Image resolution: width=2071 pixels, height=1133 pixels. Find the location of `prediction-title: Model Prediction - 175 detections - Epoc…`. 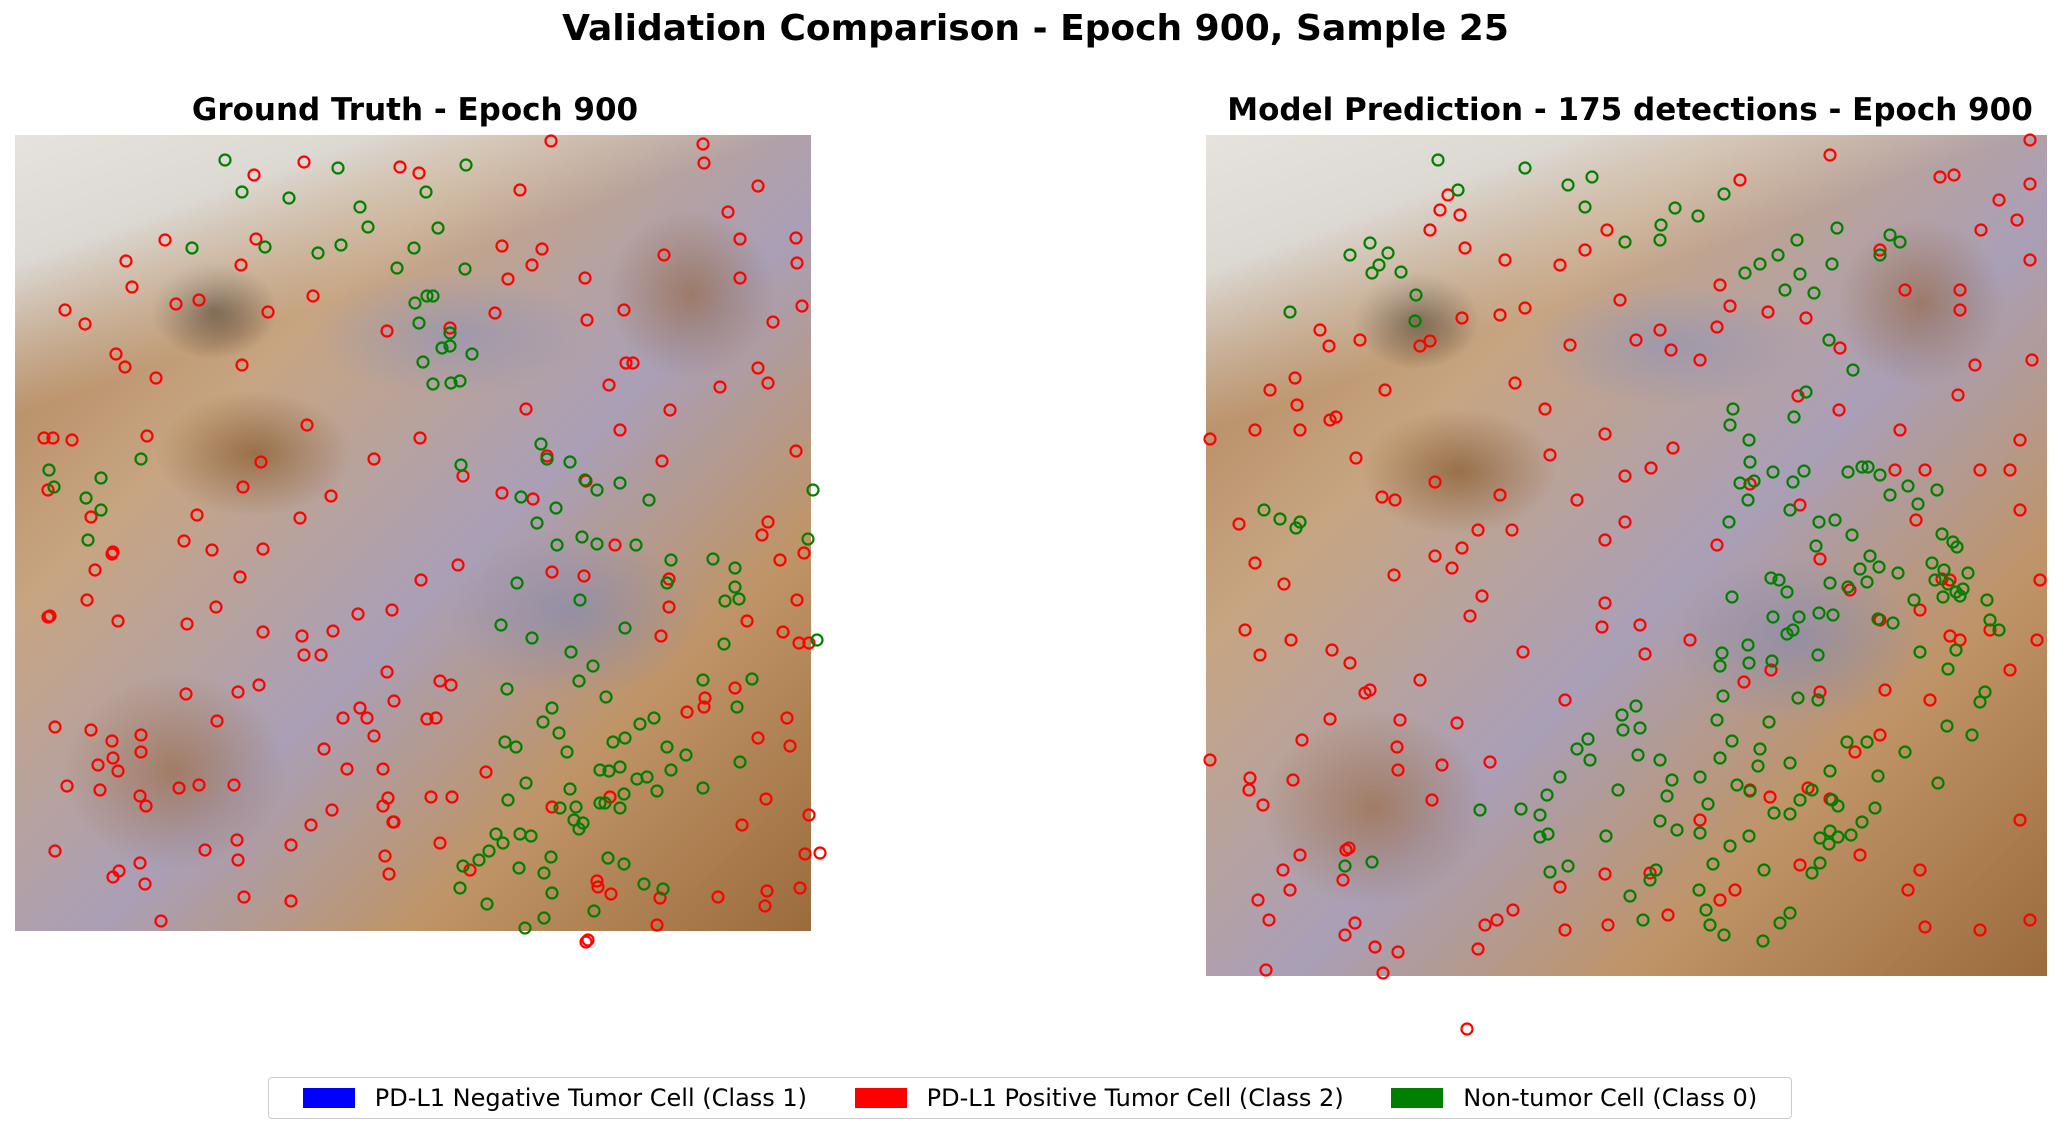

prediction-title: Model Prediction - 175 detections - Epoc… is located at coordinates (1630, 110).